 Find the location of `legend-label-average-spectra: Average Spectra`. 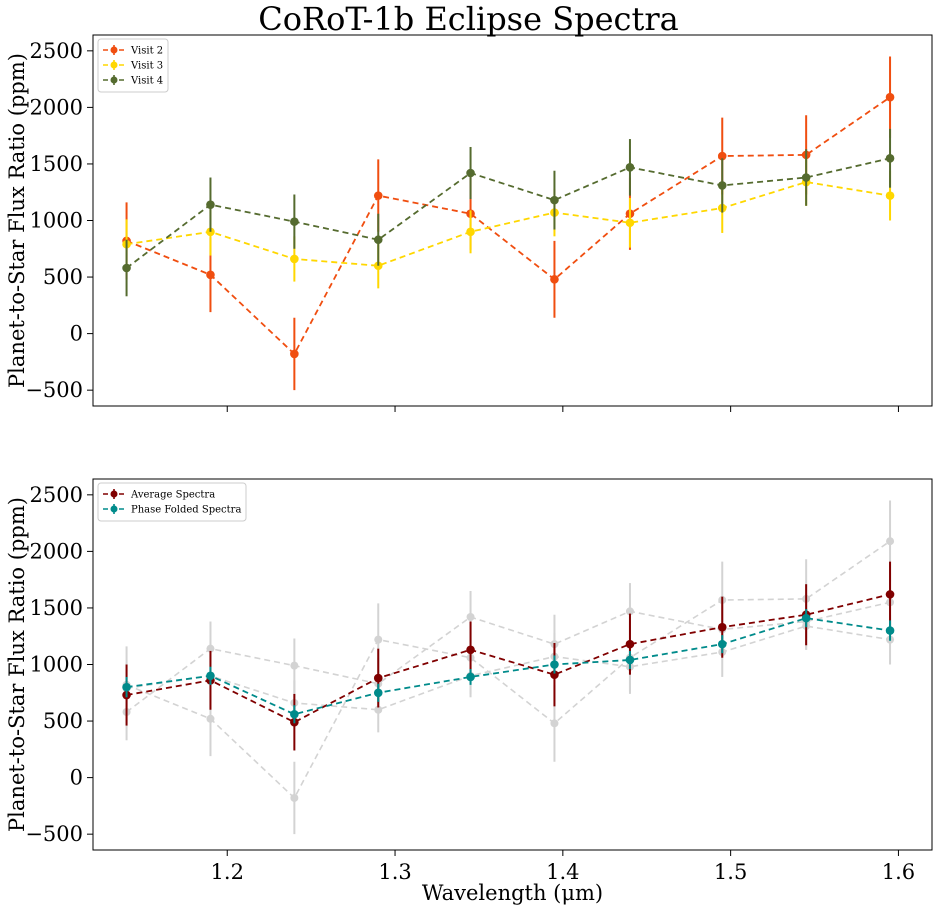

legend-label-average-spectra: Average Spectra is located at coordinates (172, 495).